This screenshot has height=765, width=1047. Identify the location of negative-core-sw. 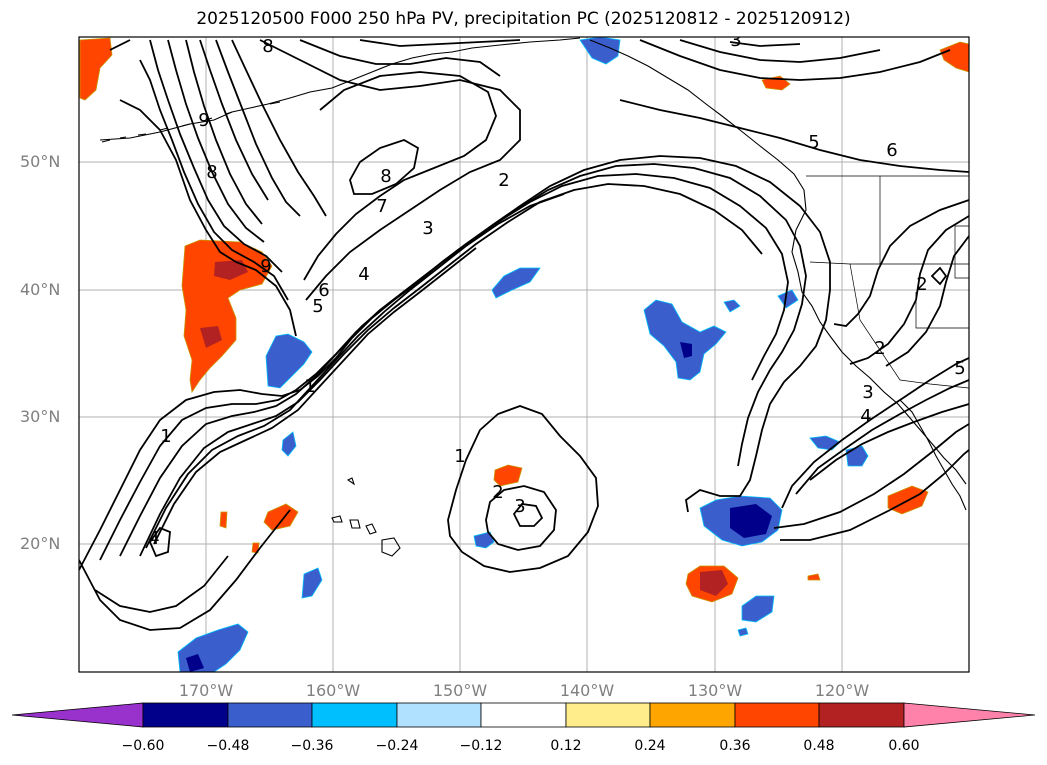
(195, 663).